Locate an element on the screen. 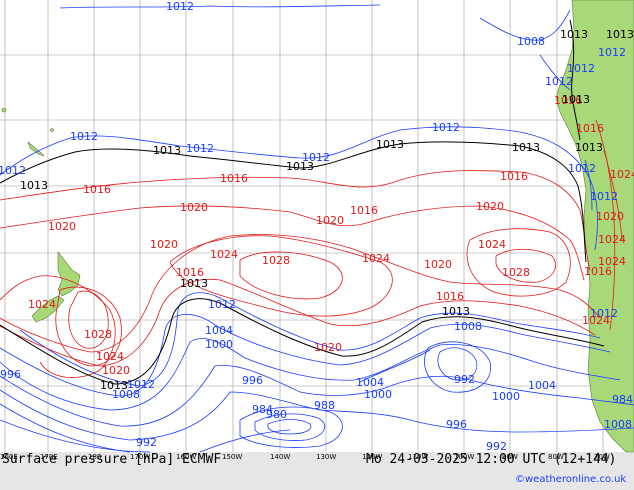 The image size is (634, 490). lon-label: 120W is located at coordinates (372, 457).